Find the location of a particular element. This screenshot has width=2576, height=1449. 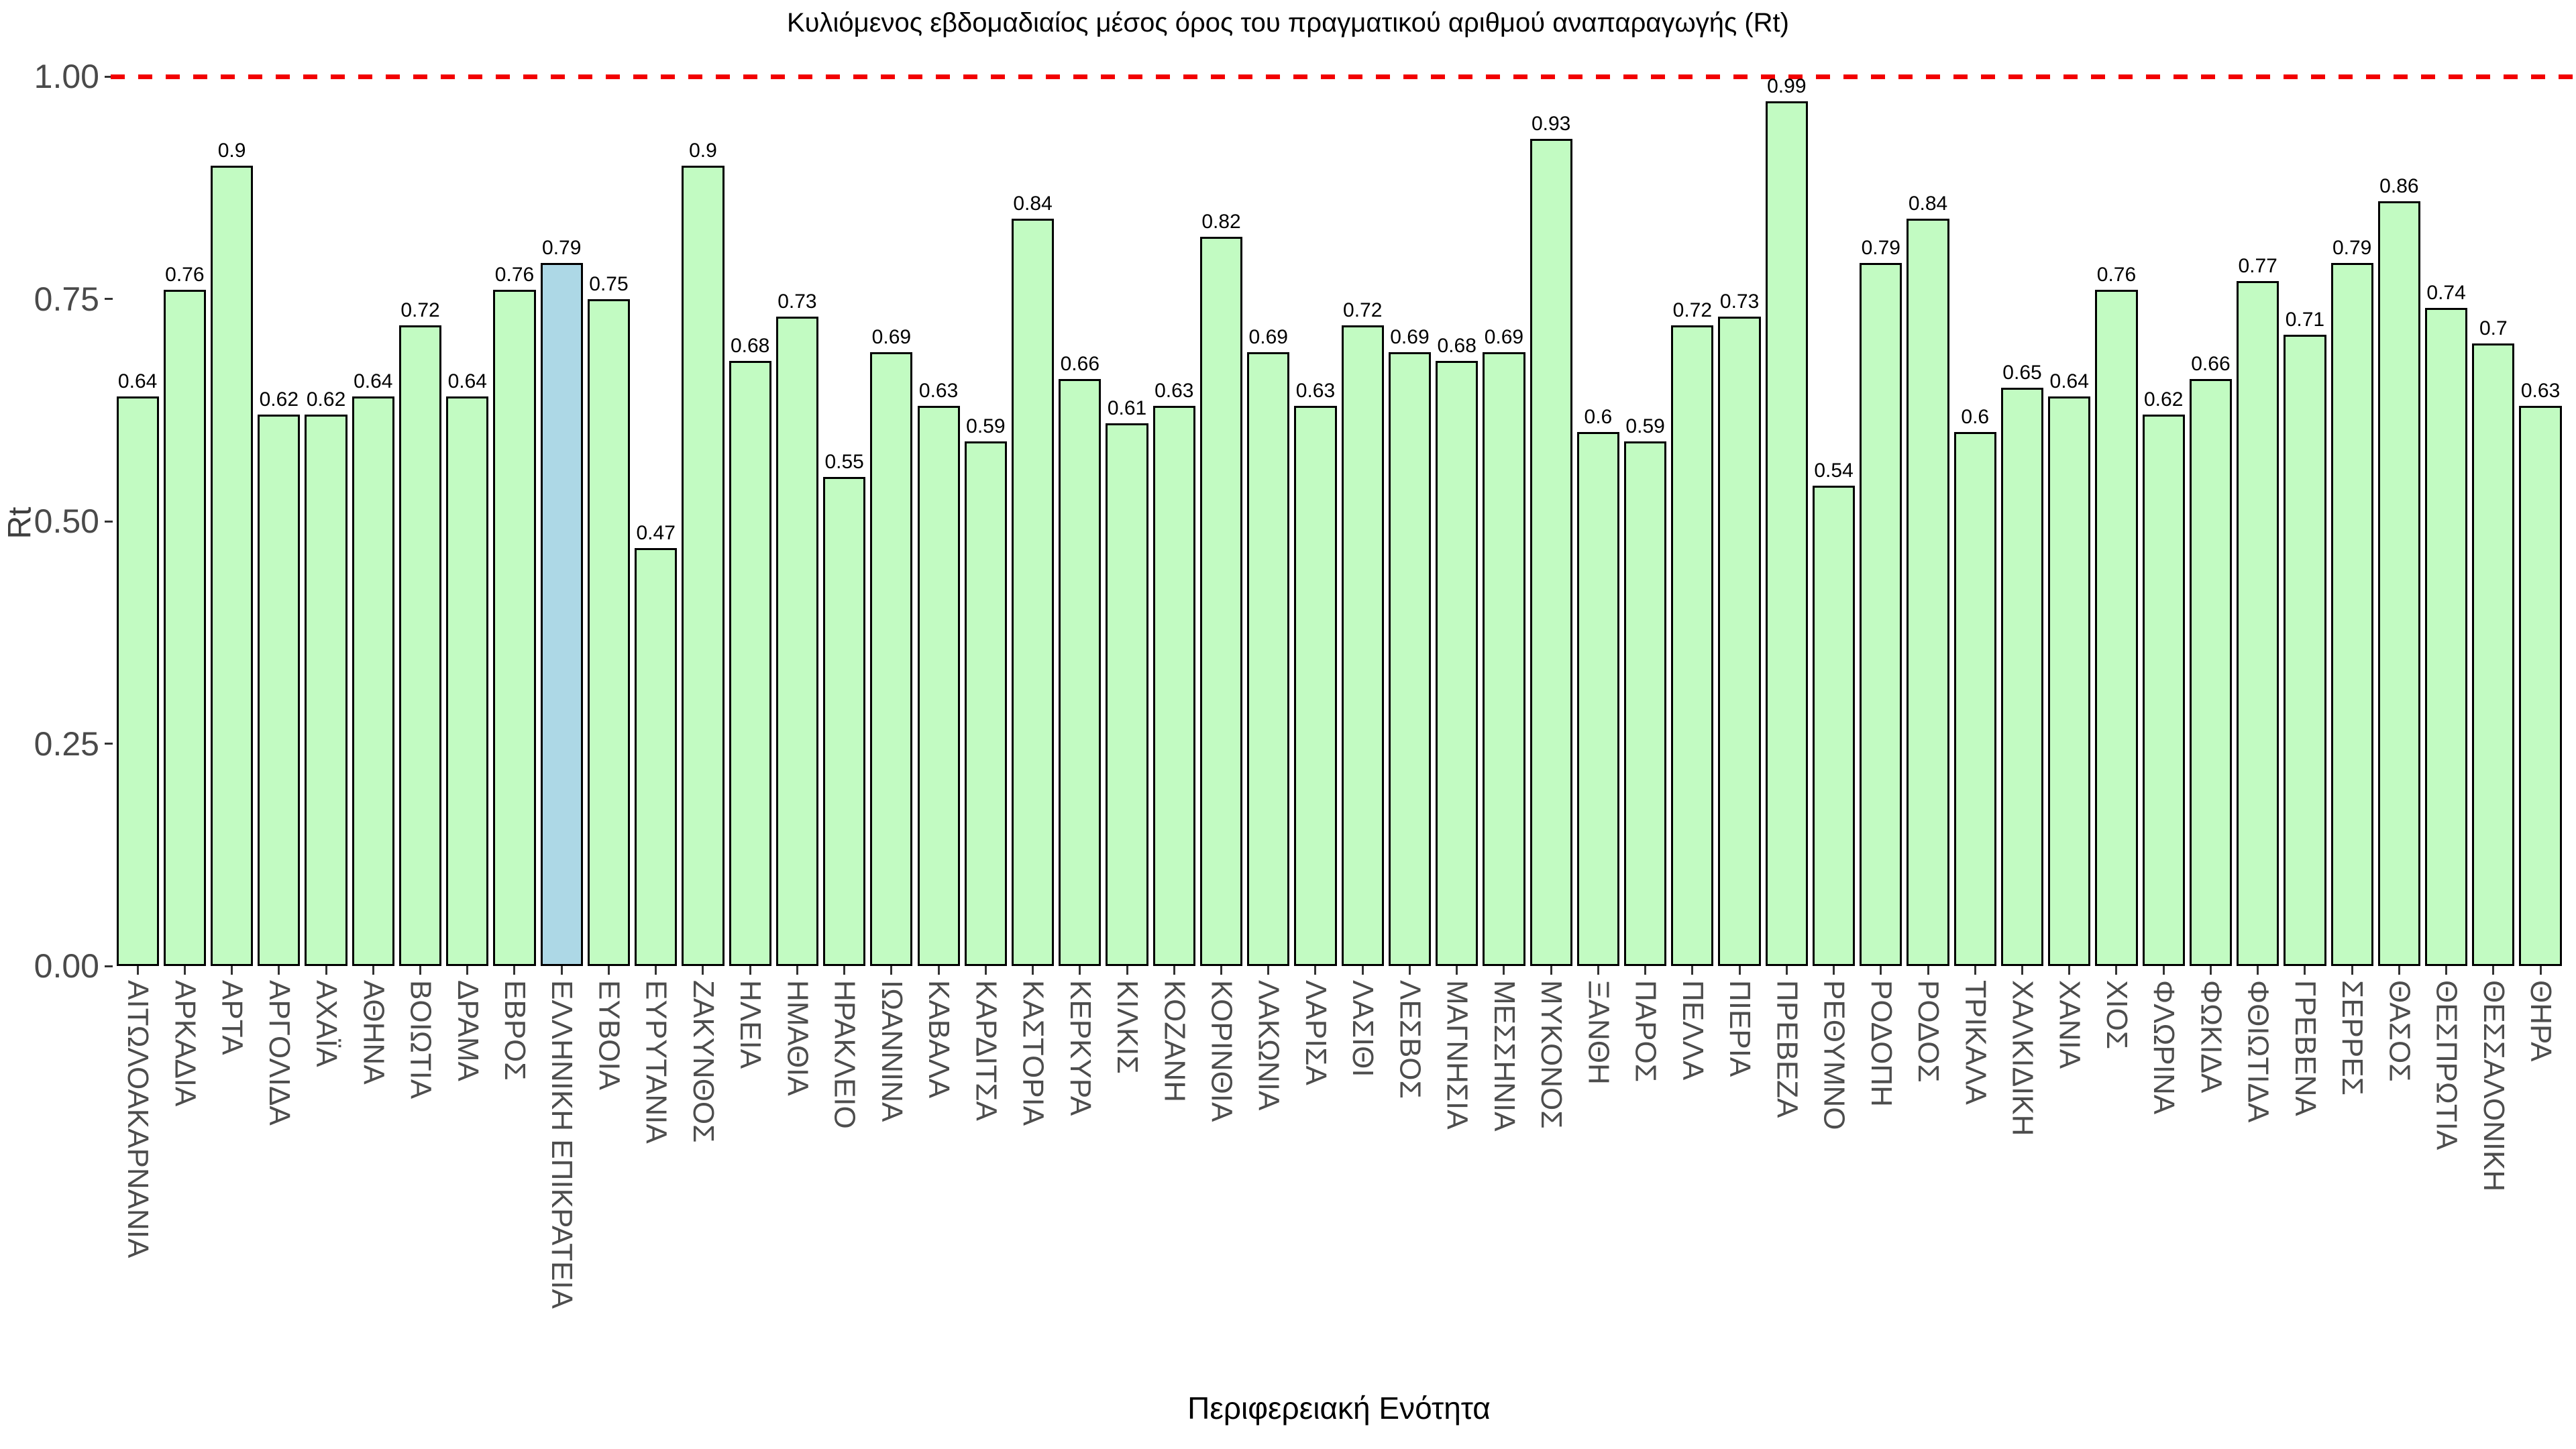

bar-slot: 0.76 is located at coordinates (514, 521).